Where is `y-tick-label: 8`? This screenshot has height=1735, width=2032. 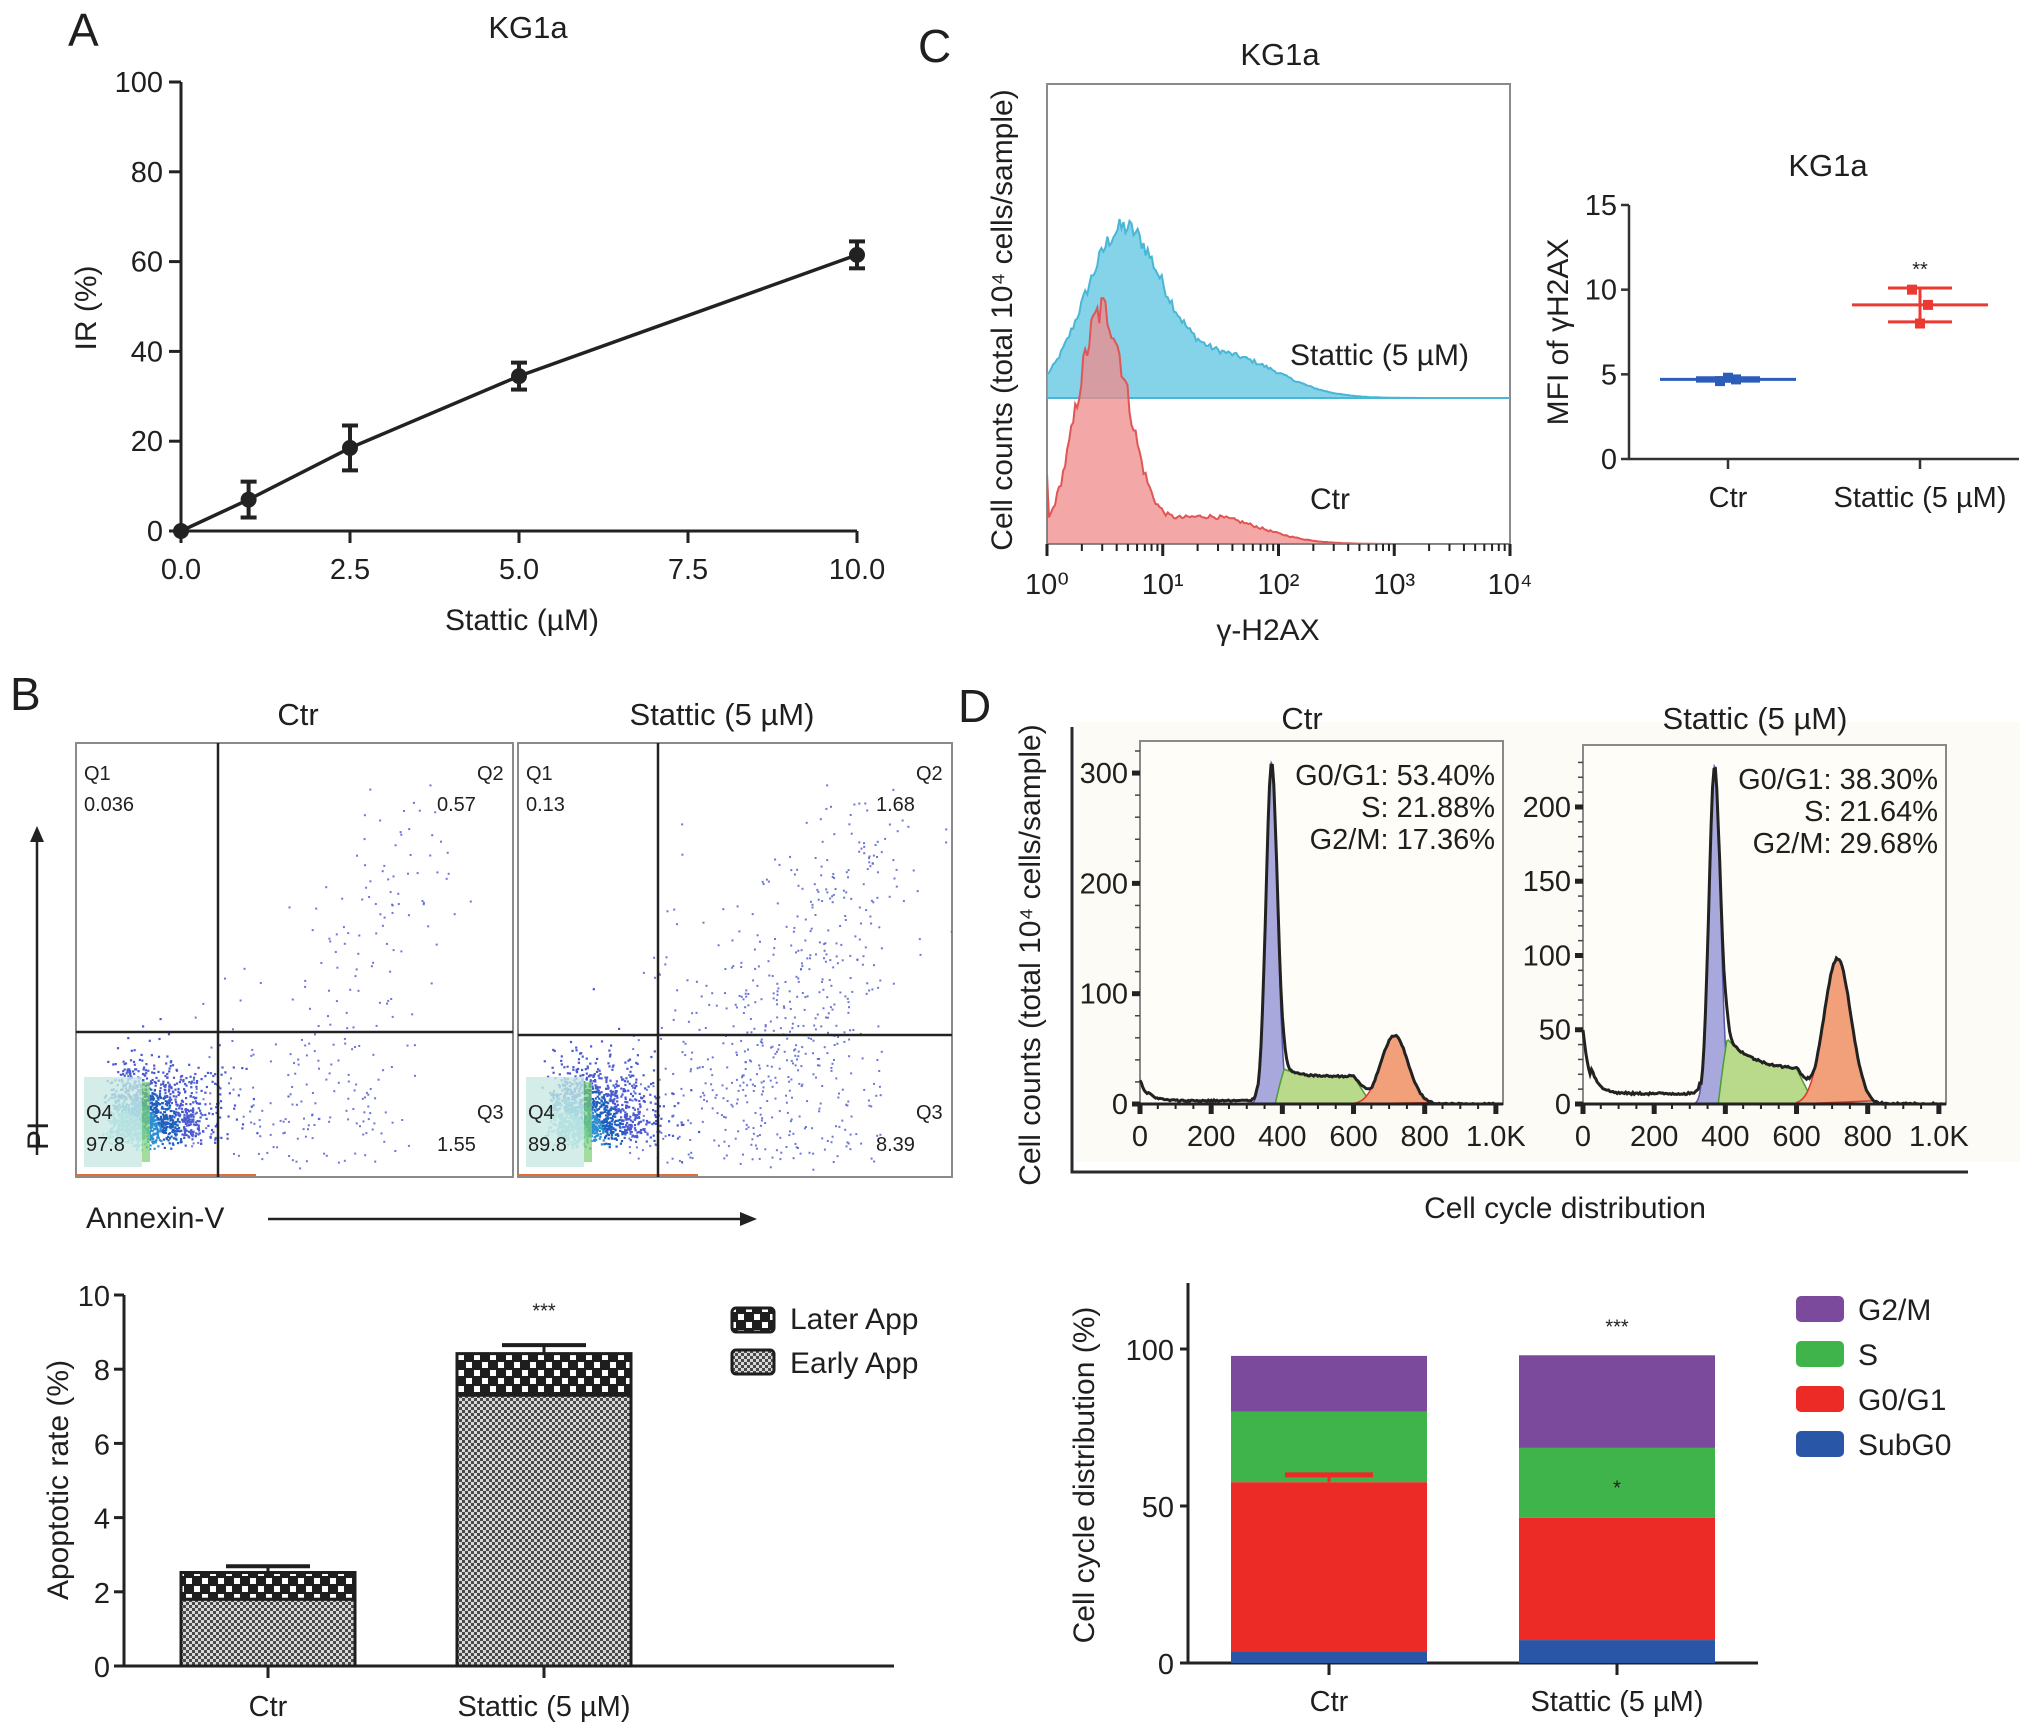
y-tick-label: 8 is located at coordinates (102, 1371).